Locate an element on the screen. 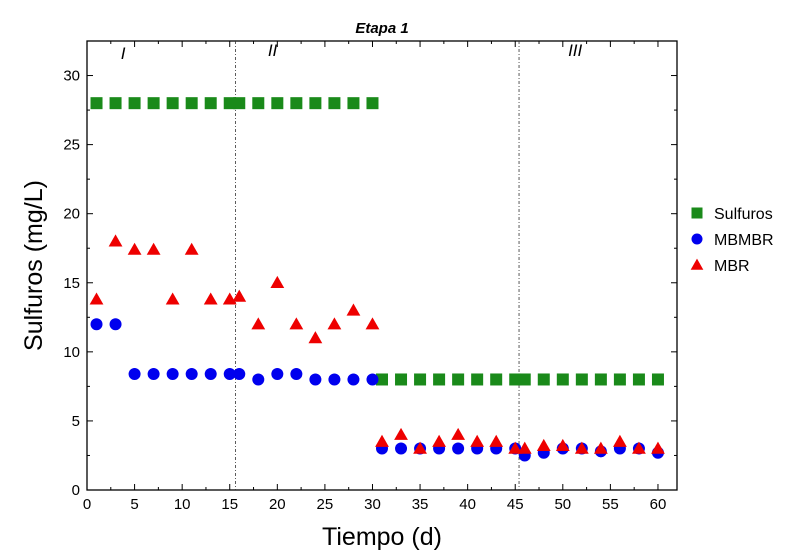  y-tick-label: 0 is located at coordinates (76, 490).